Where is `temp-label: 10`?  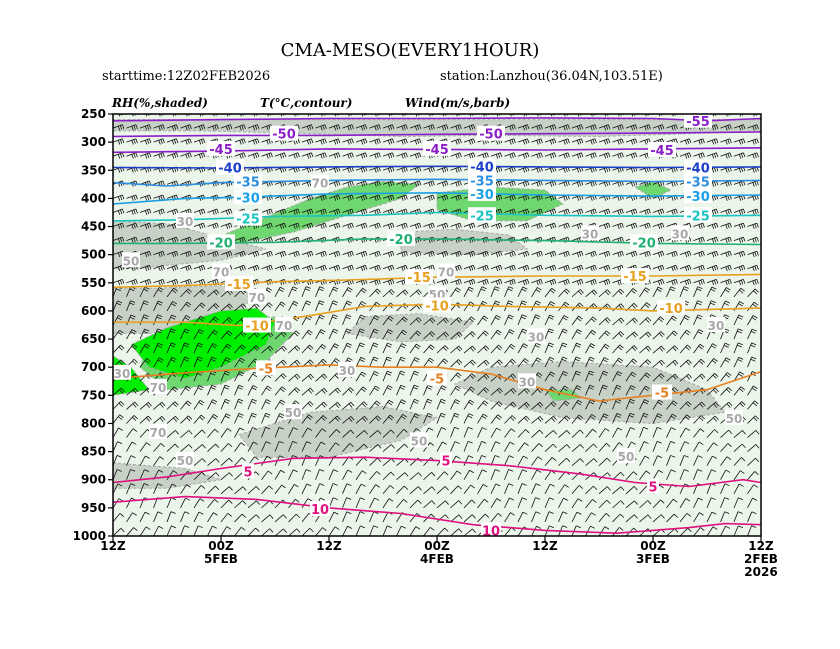
temp-label: 10 is located at coordinates (491, 529).